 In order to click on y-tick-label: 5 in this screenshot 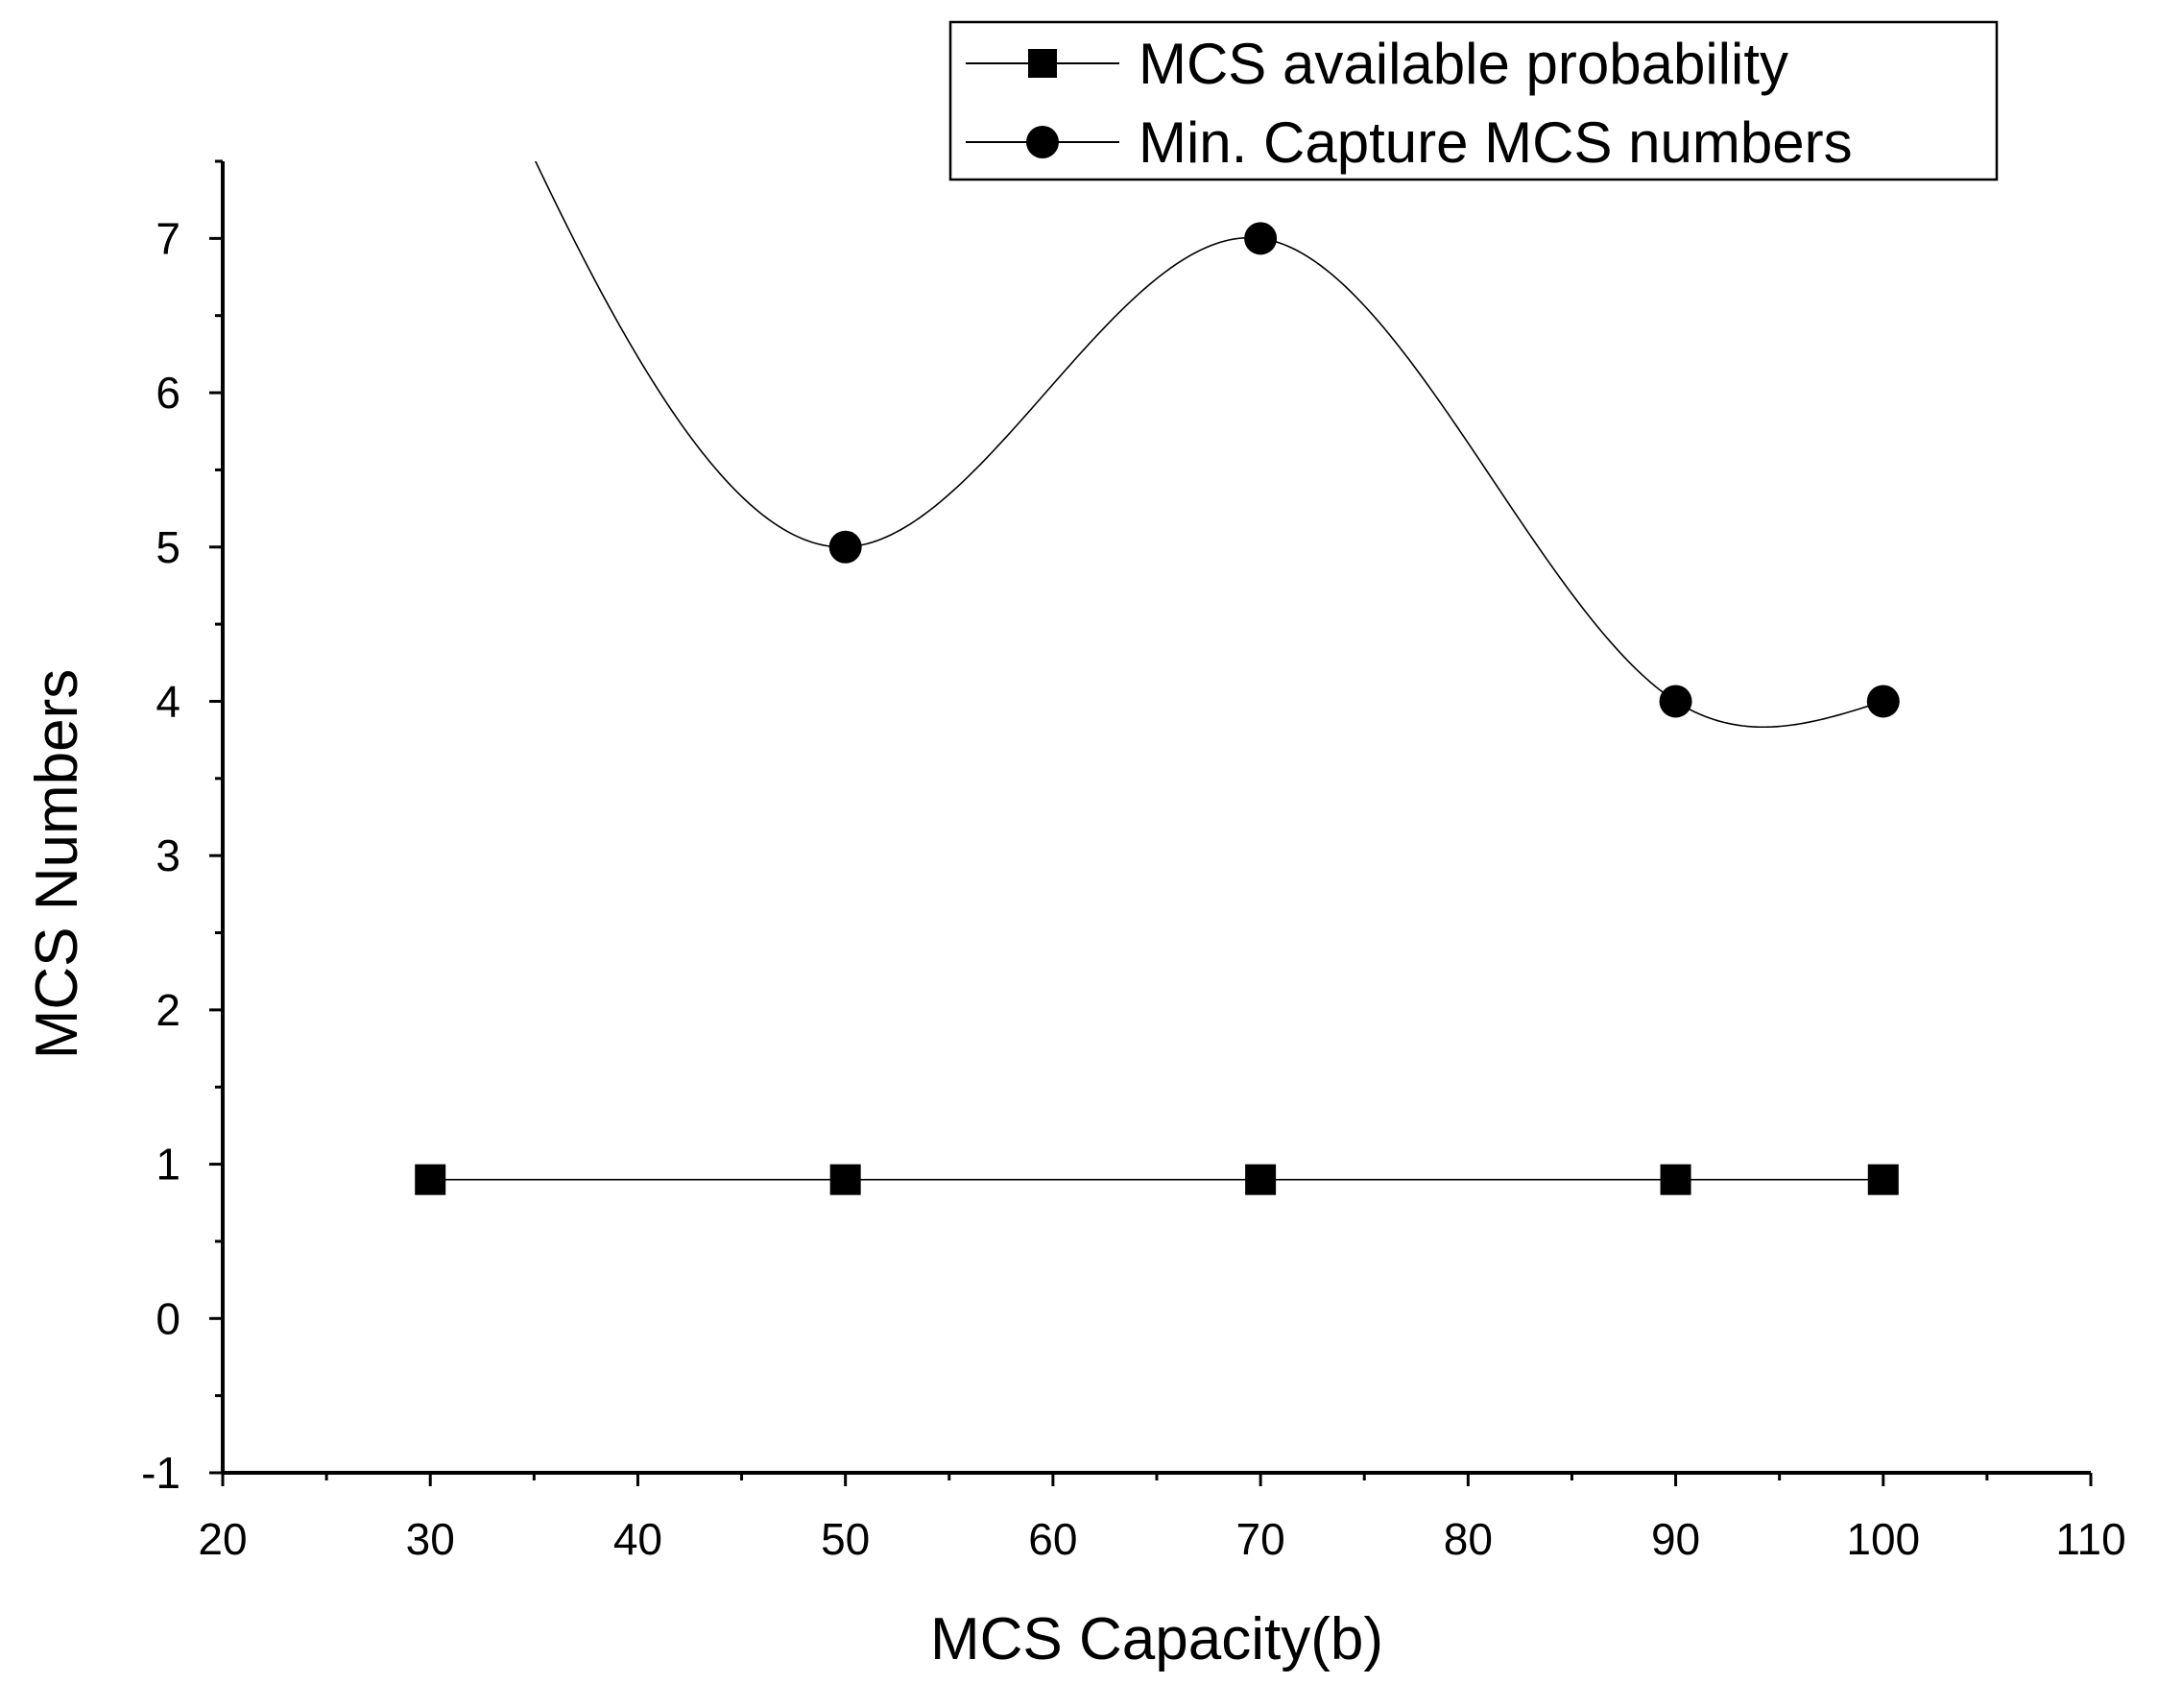, I will do `click(168, 547)`.